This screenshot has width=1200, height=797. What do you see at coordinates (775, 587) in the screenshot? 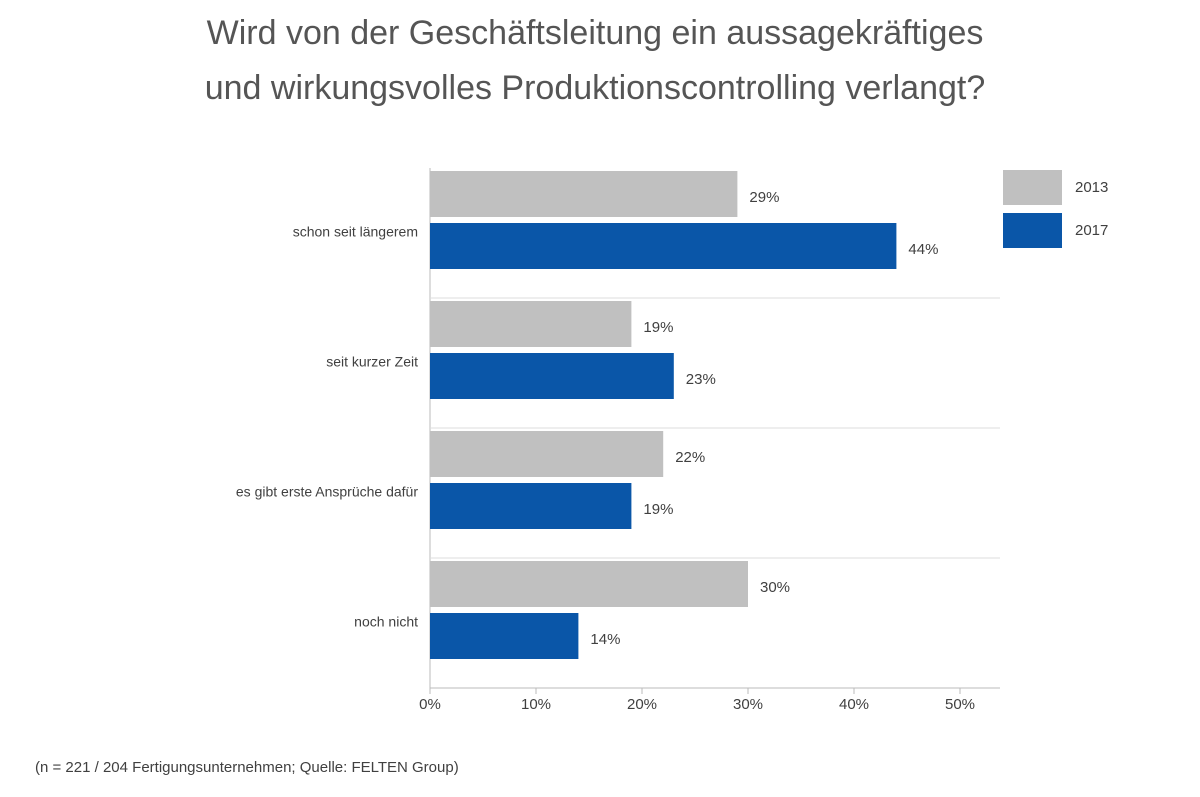
I see `value-label: 30%` at bounding box center [775, 587].